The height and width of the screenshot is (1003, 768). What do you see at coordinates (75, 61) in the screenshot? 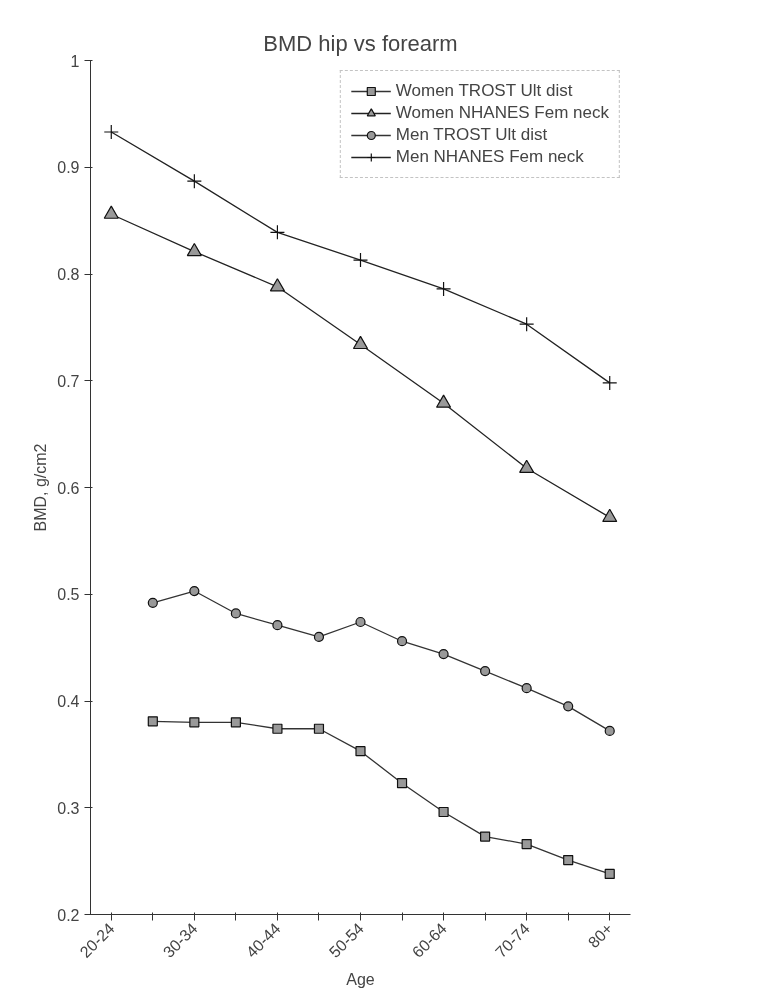
I see `y-tick-label: 1` at bounding box center [75, 61].